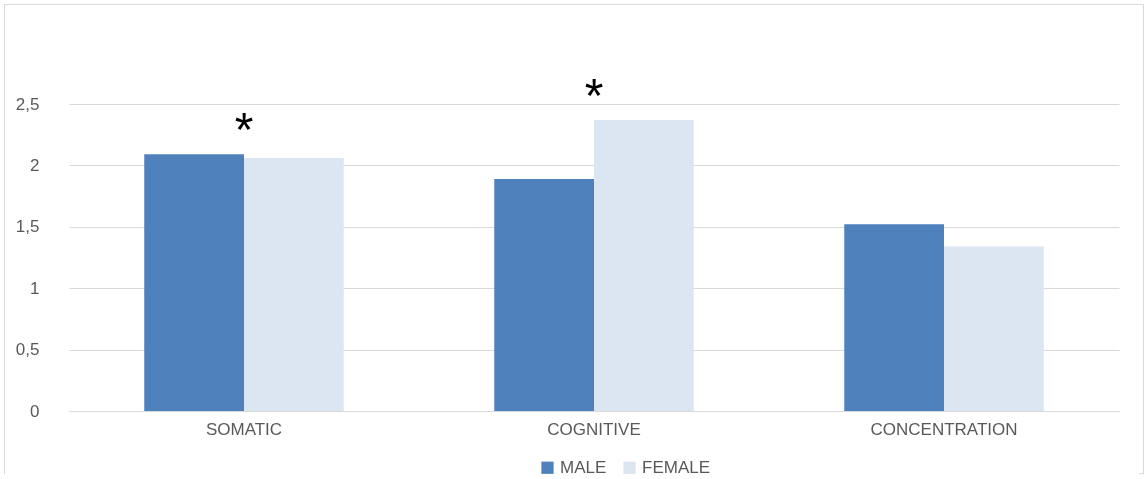 Image resolution: width=1148 pixels, height=479 pixels. What do you see at coordinates (27, 227) in the screenshot?
I see `y-tick-label: 1,5` at bounding box center [27, 227].